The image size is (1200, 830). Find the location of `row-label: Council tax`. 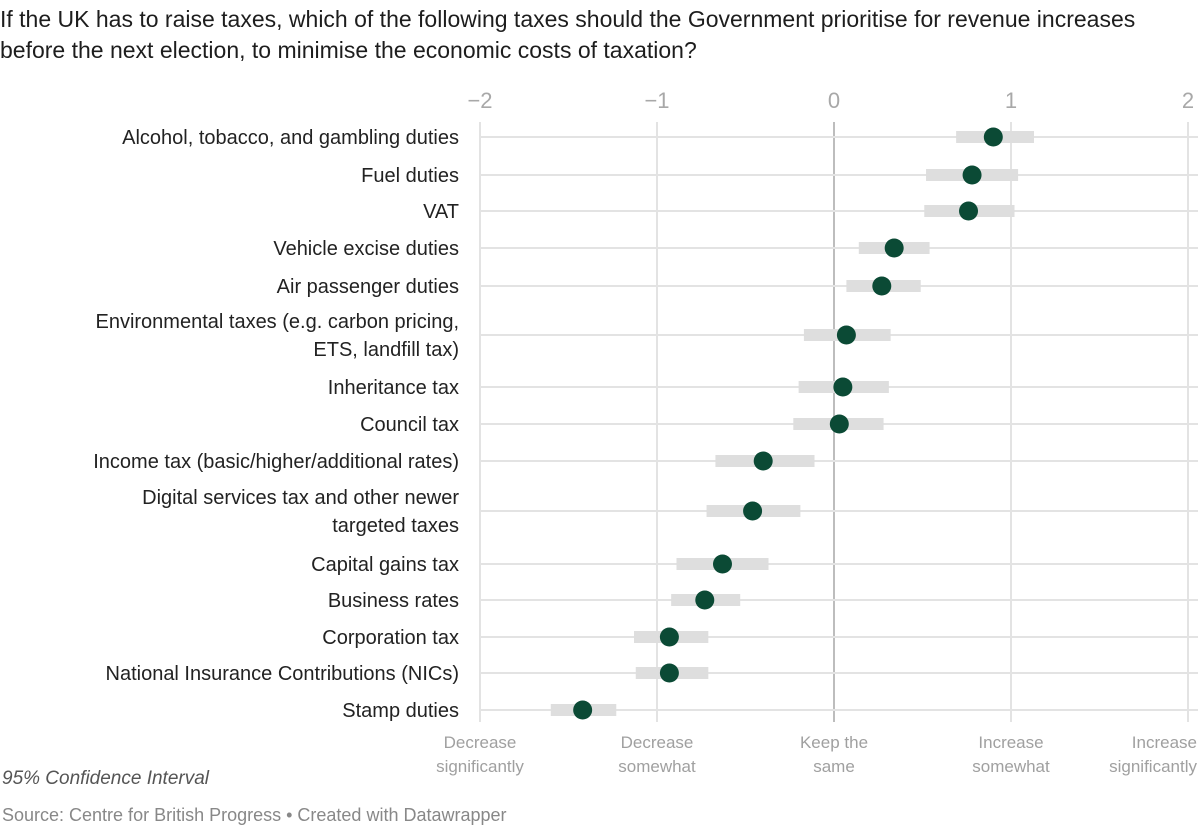

row-label: Council tax is located at coordinates (409, 425).